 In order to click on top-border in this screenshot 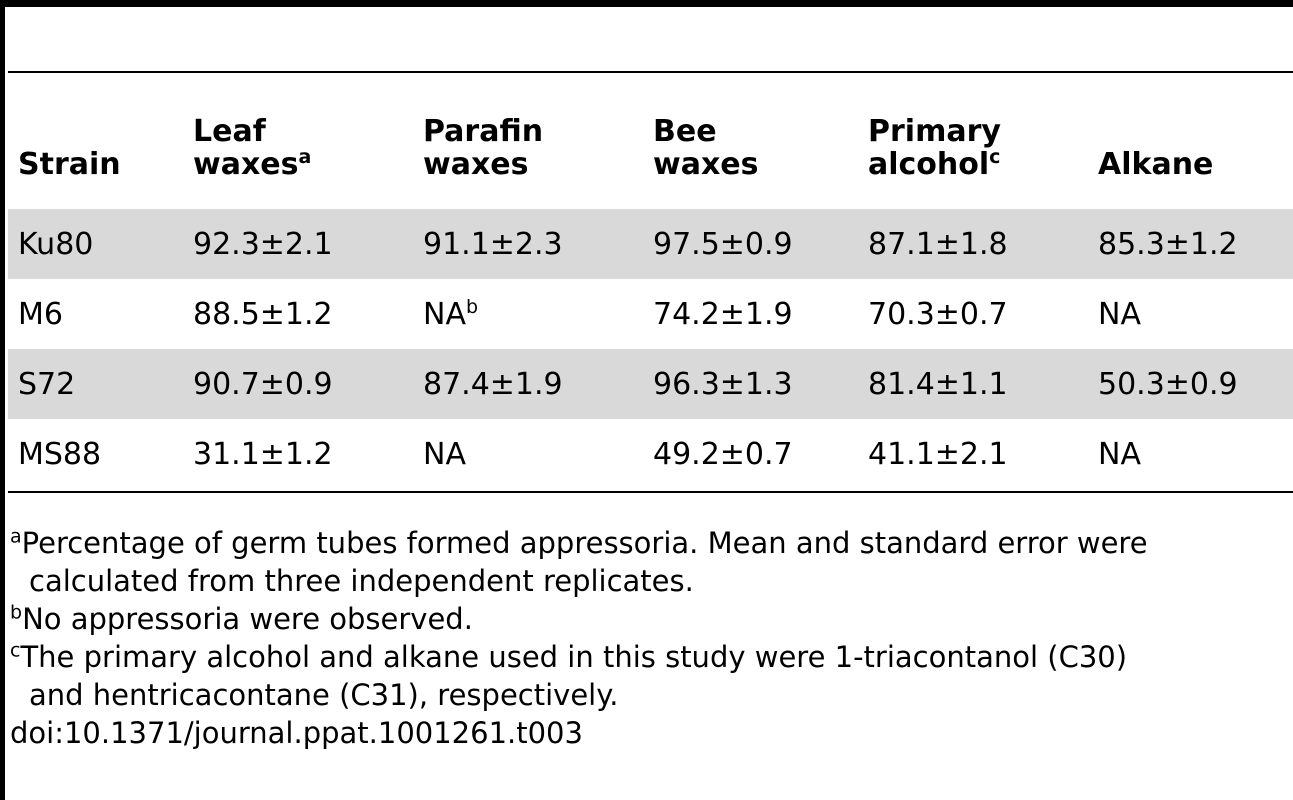, I will do `click(646, 3)`.